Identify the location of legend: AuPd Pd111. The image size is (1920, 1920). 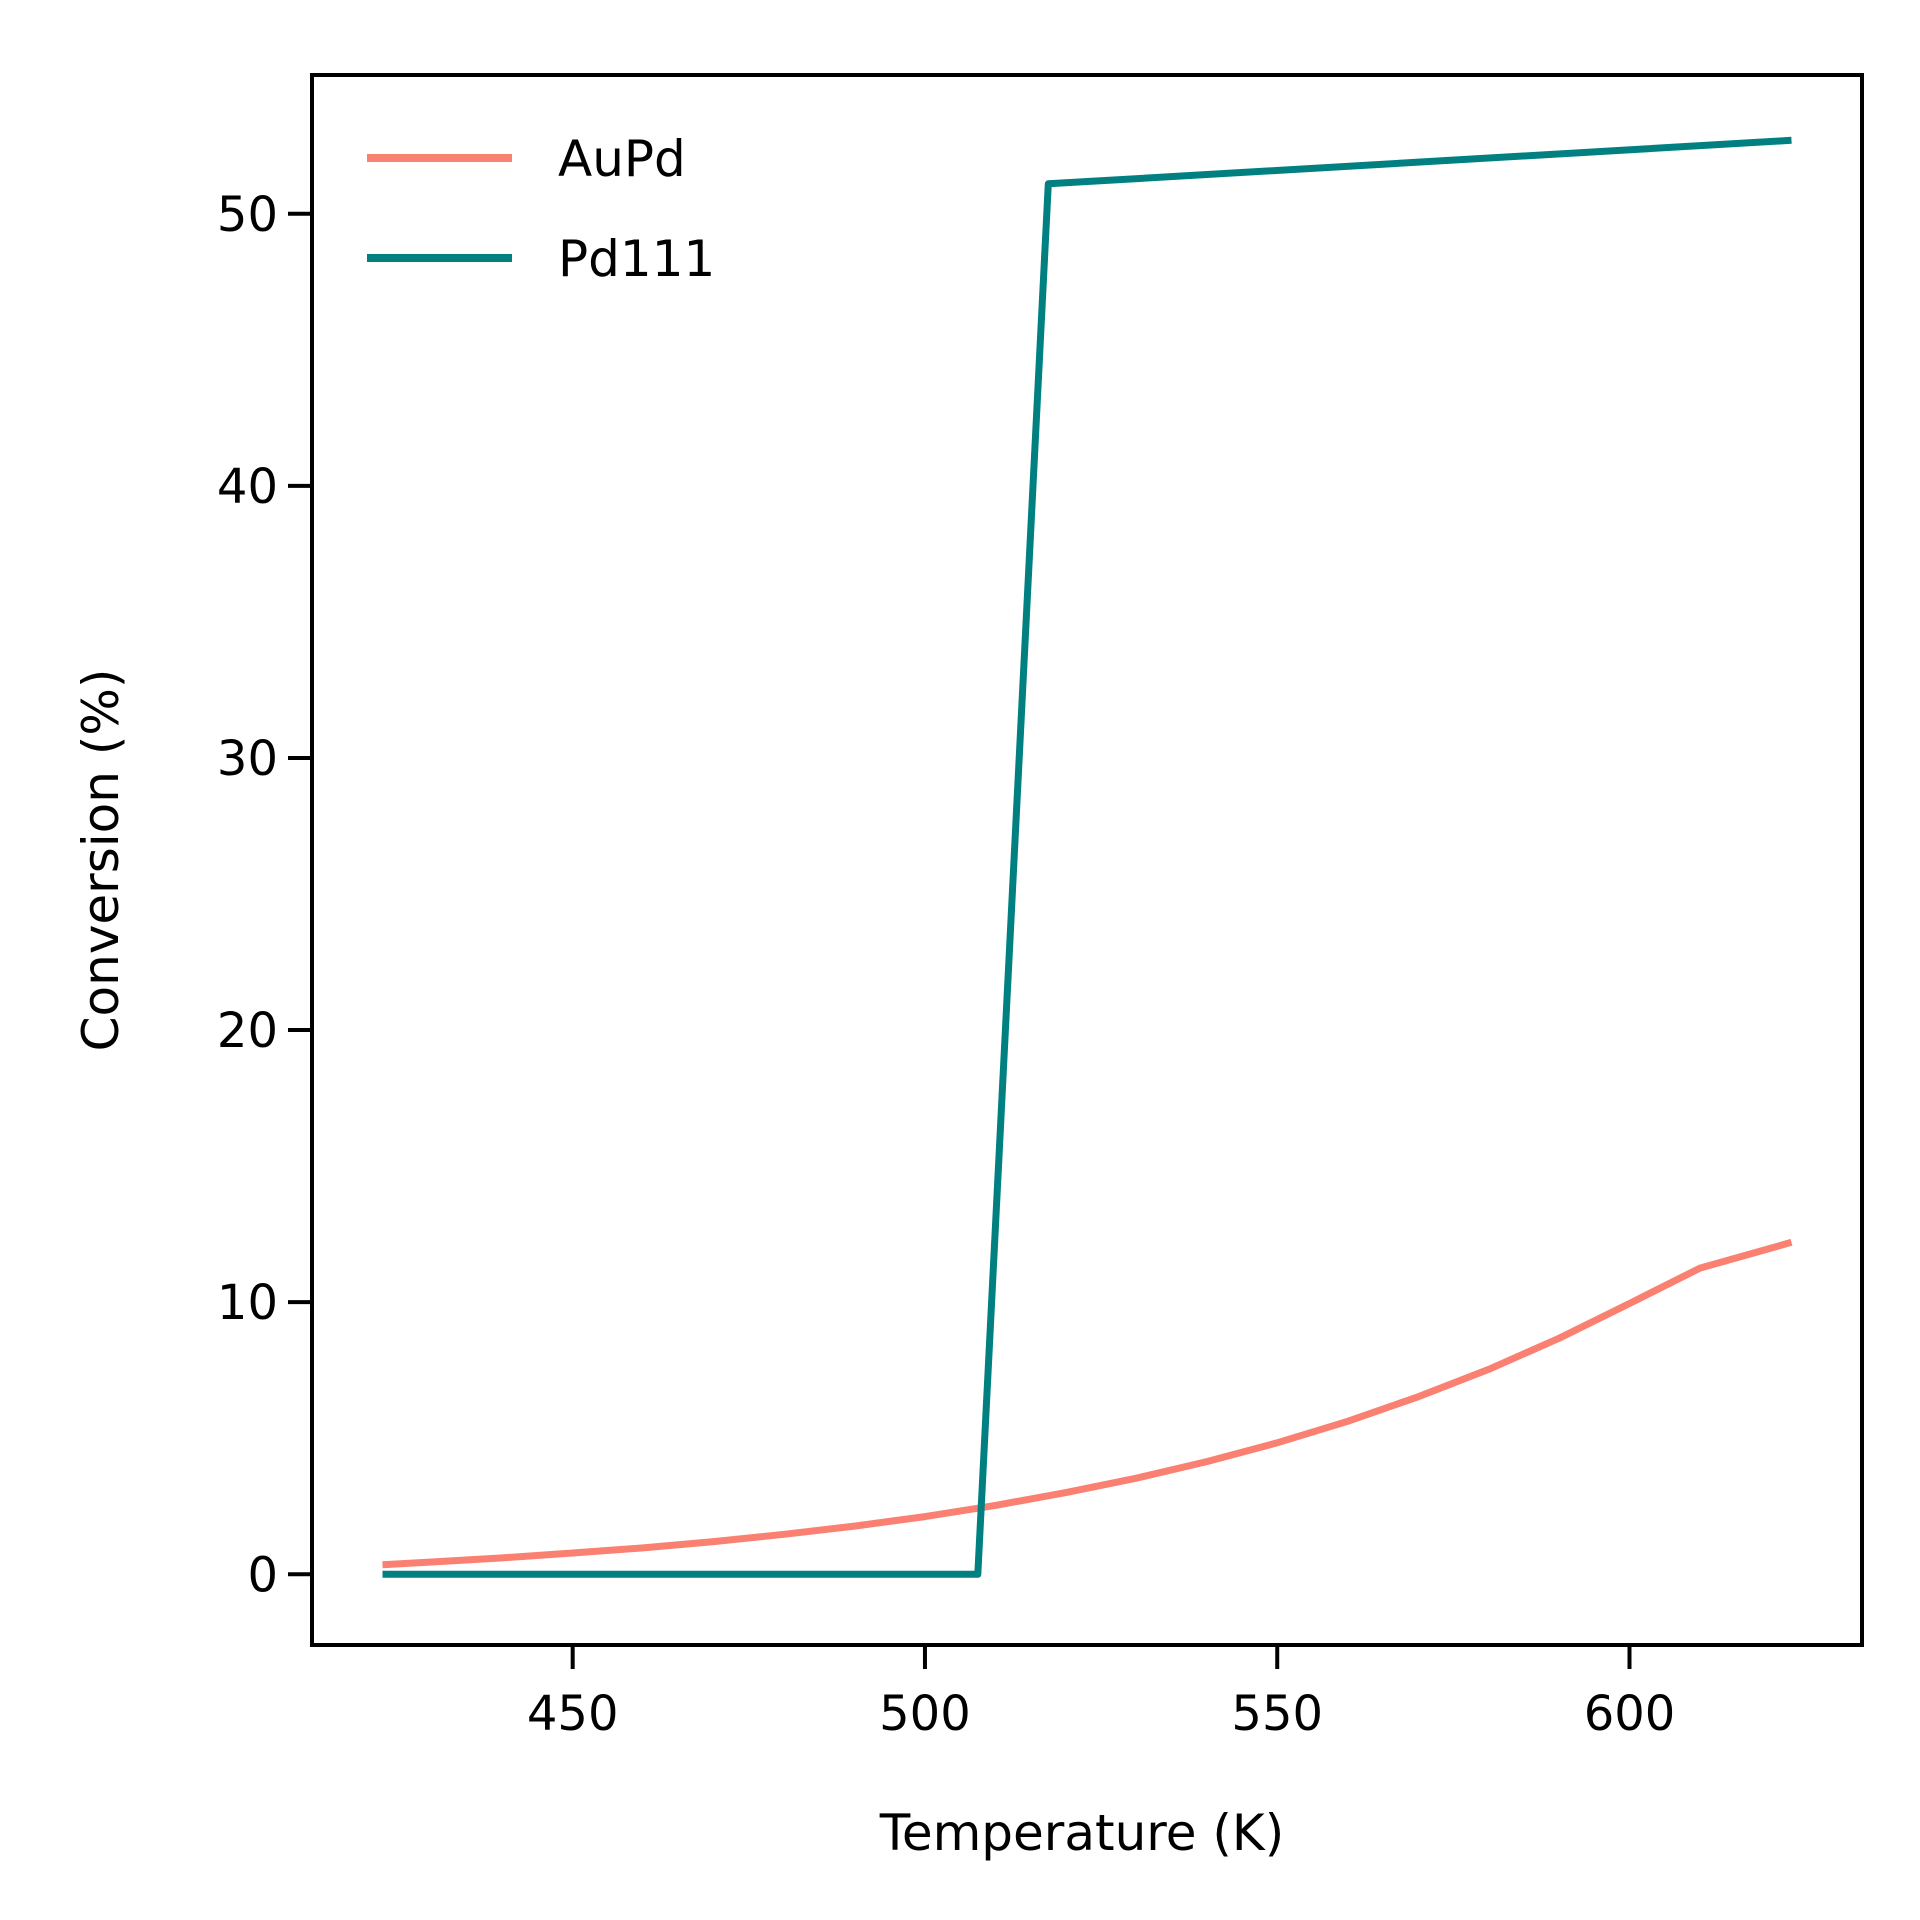
(541, 209).